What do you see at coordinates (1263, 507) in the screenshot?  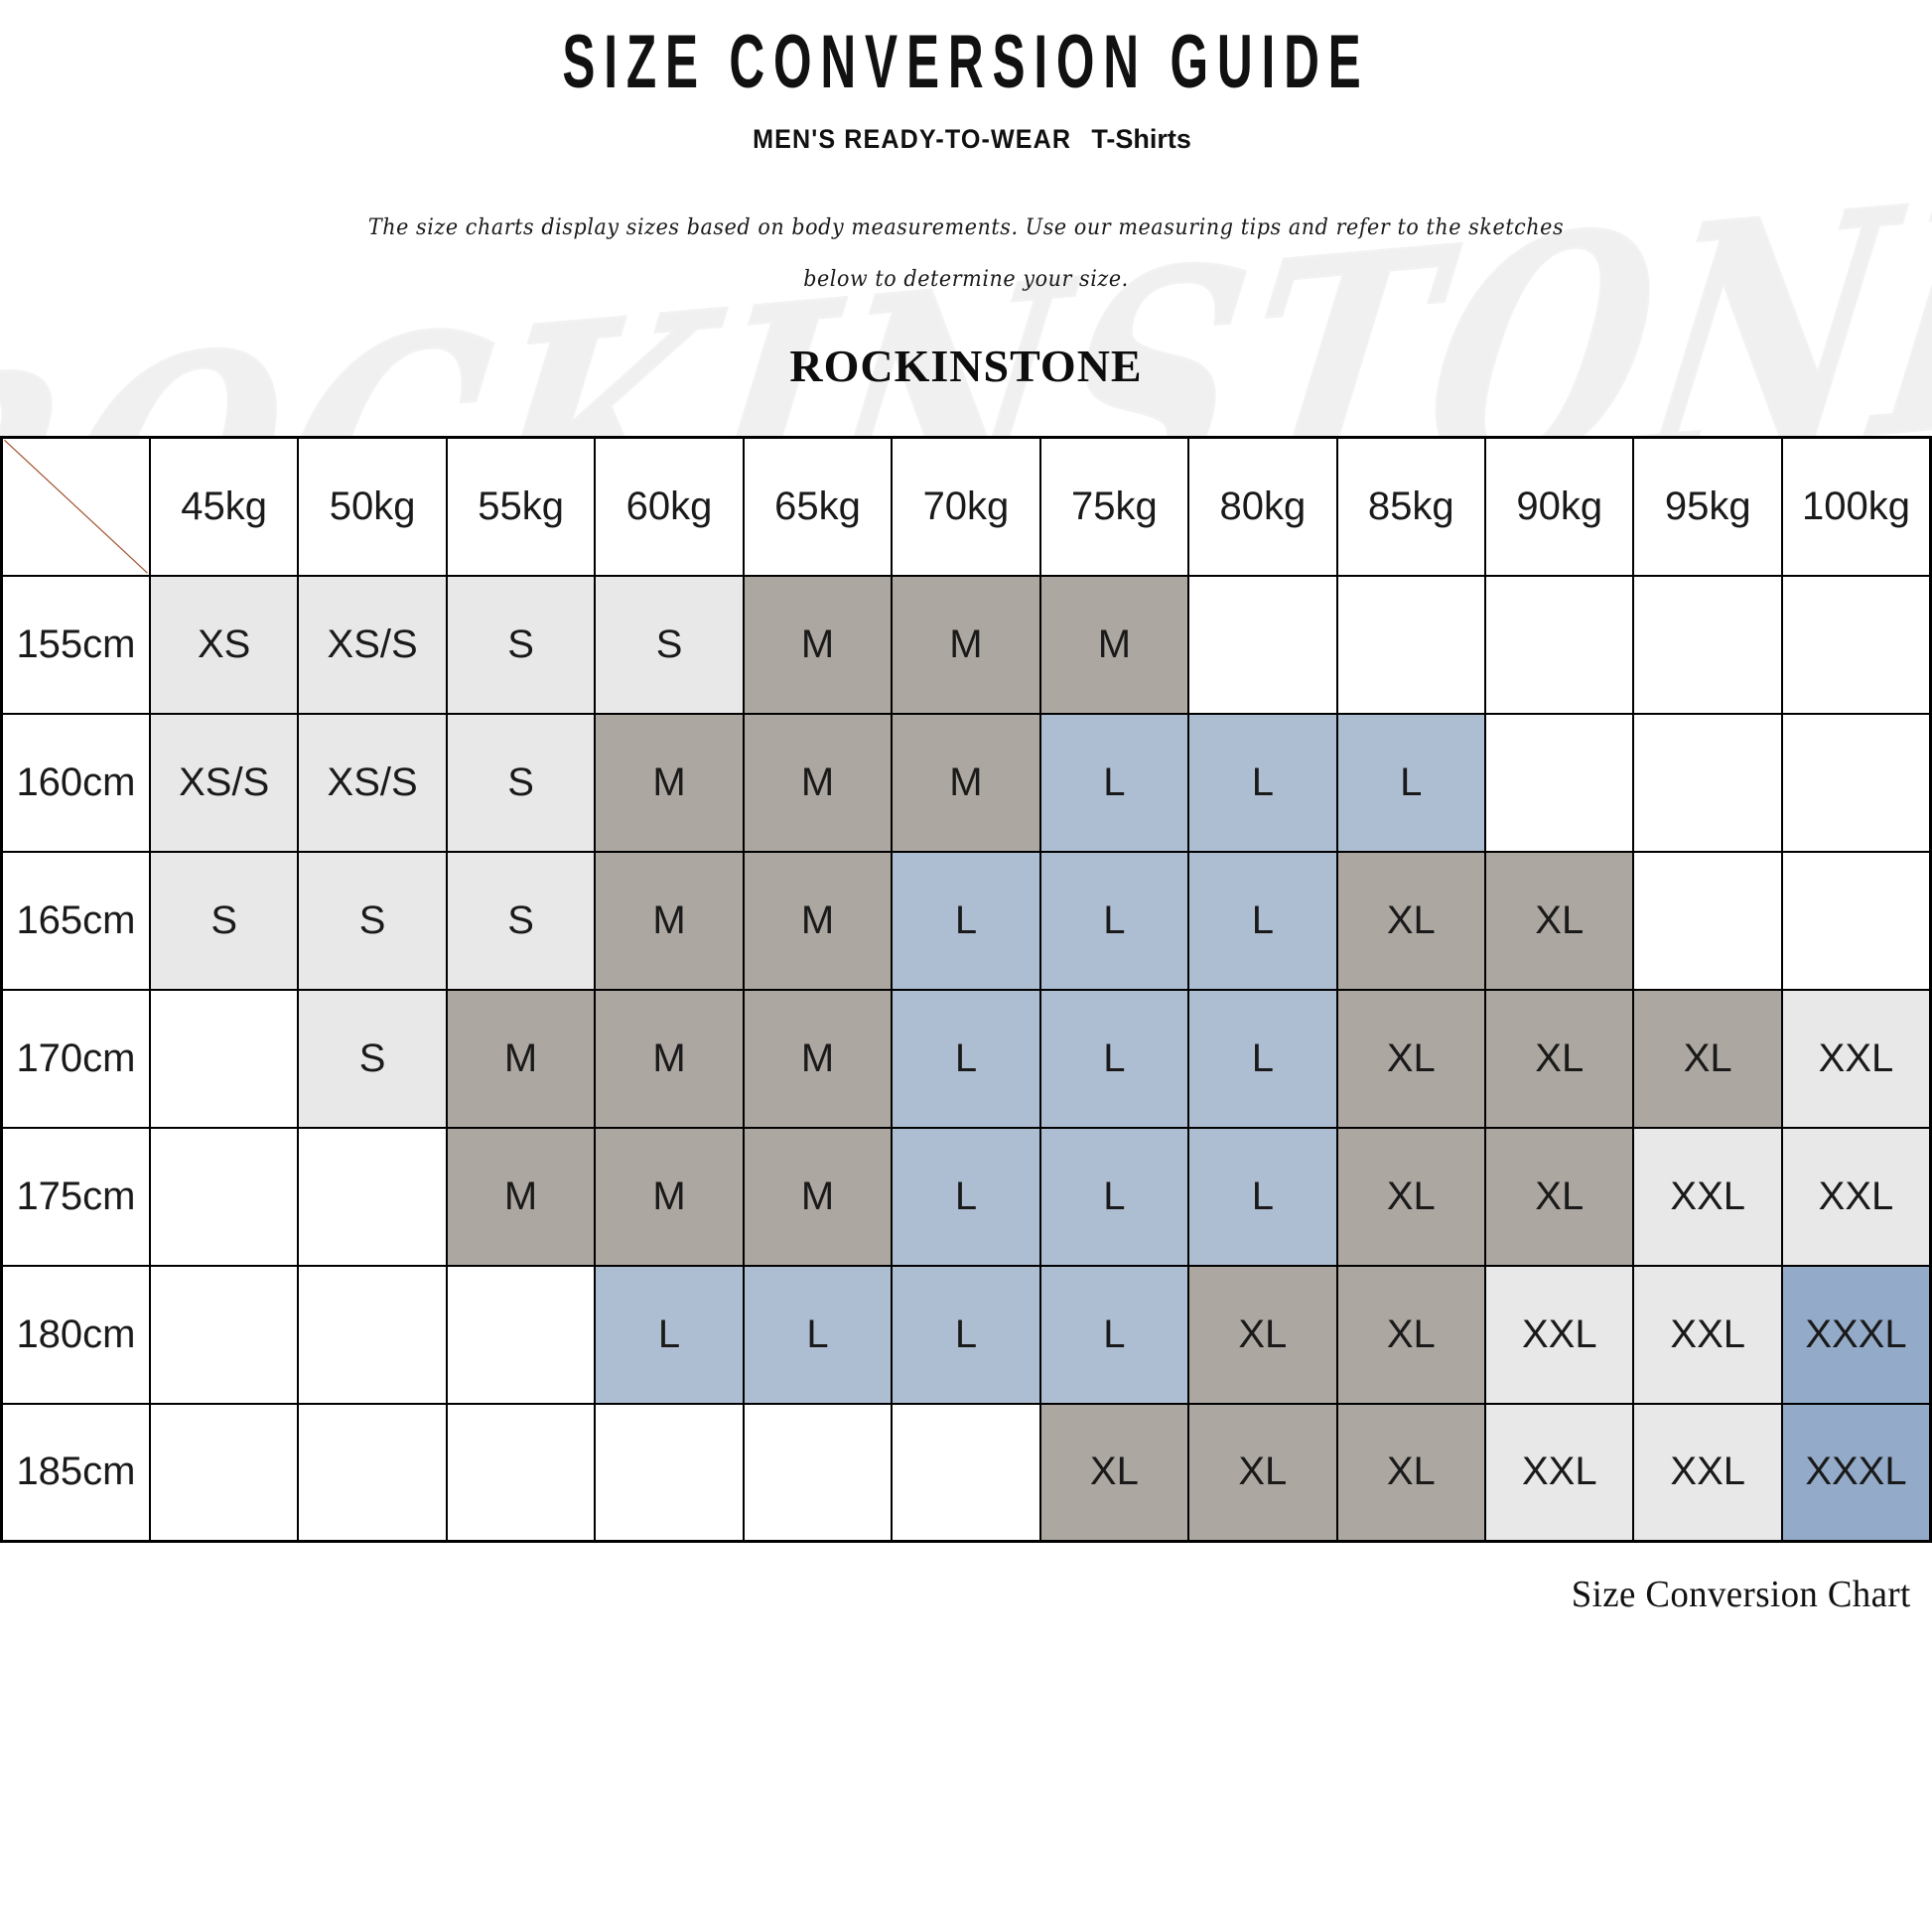 I see `column-header-weight: 80kg` at bounding box center [1263, 507].